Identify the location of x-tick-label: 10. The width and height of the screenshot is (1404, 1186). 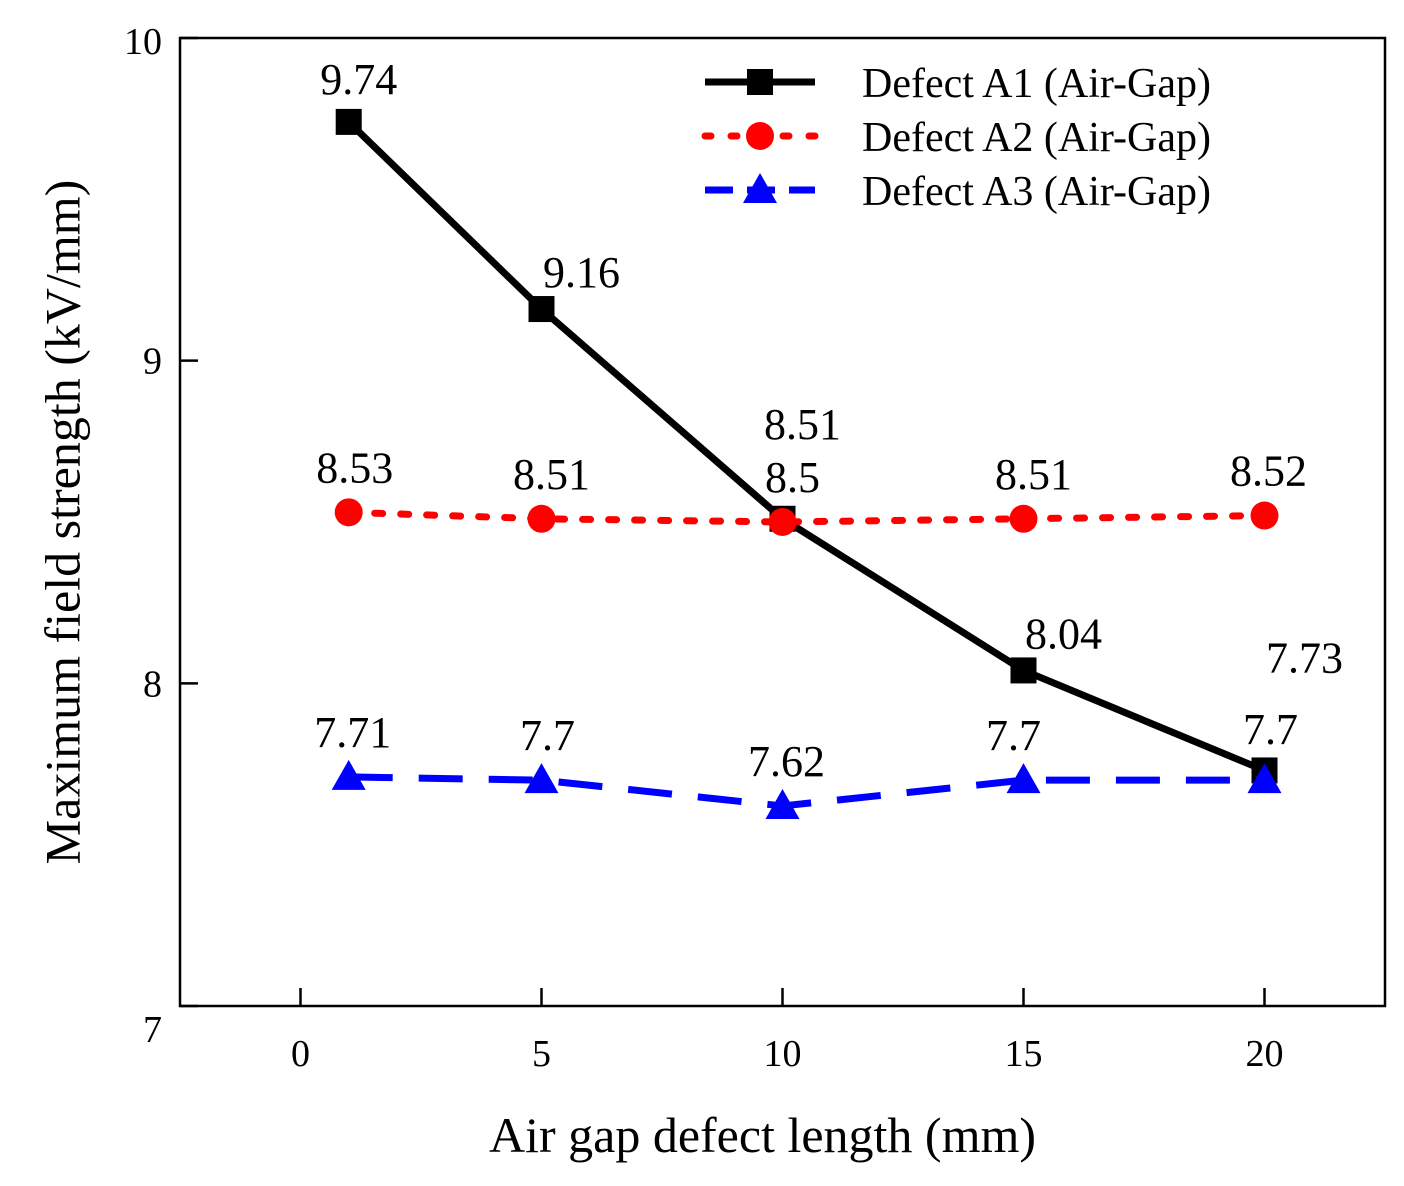
(783, 1054).